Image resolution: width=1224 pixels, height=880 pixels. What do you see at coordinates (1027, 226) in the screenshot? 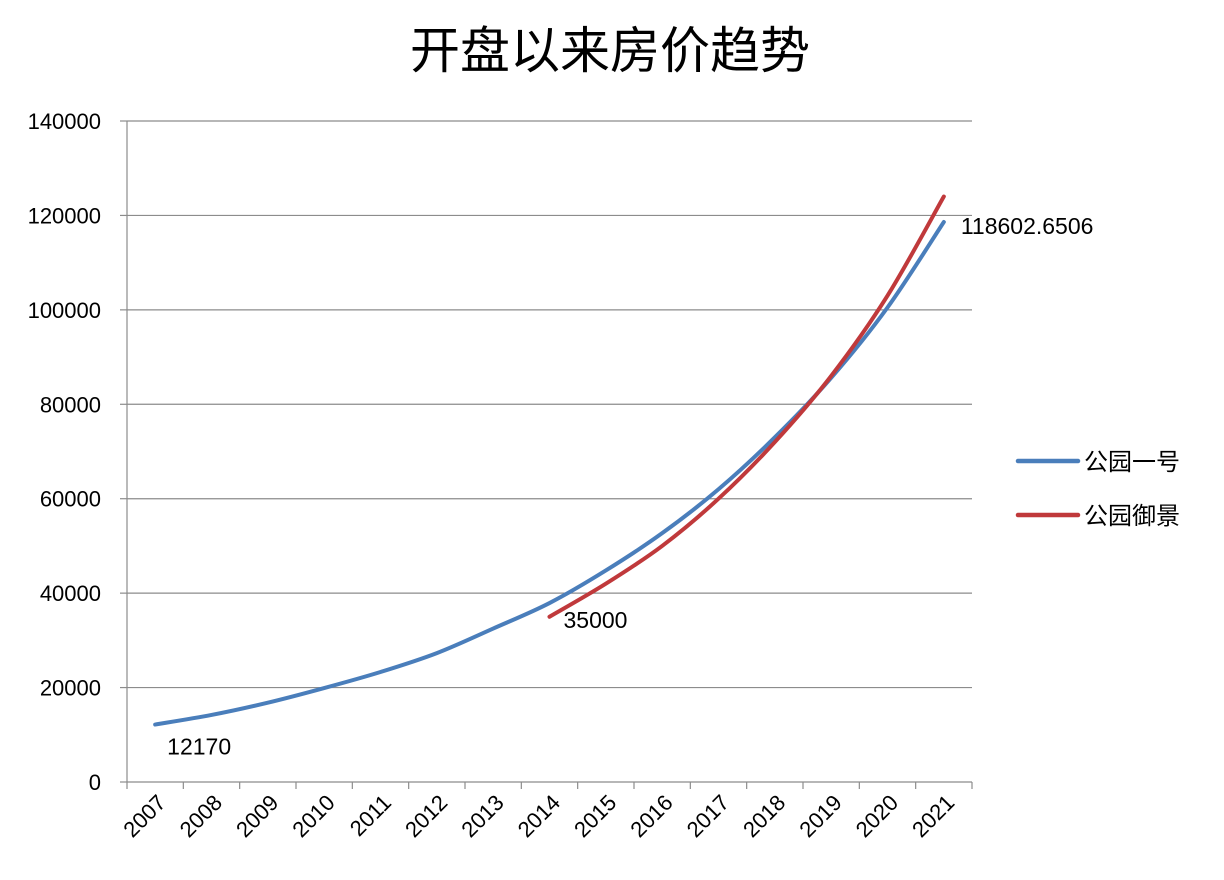
I see `data-label: 118602.6506` at bounding box center [1027, 226].